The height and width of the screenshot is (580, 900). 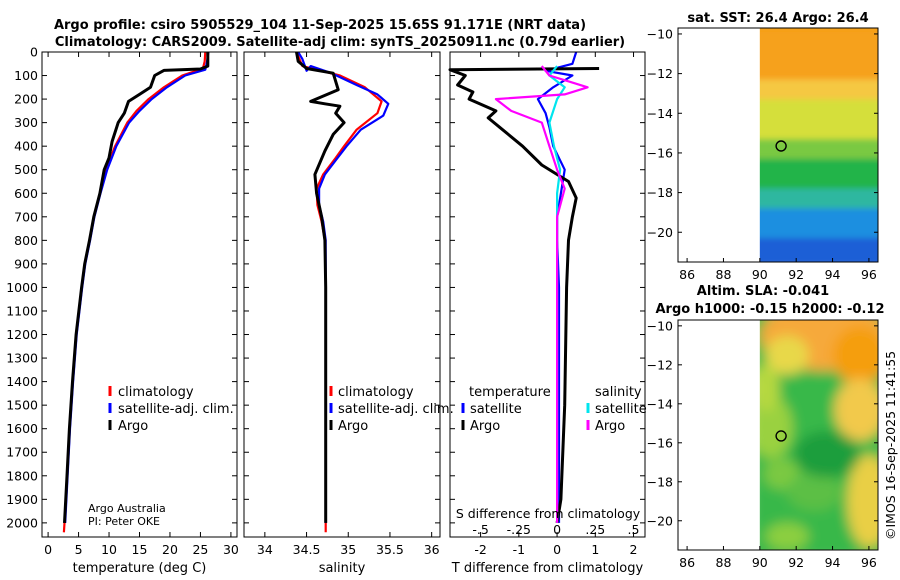 I want to click on y-tick-label: 1600, so click(x=22, y=428).